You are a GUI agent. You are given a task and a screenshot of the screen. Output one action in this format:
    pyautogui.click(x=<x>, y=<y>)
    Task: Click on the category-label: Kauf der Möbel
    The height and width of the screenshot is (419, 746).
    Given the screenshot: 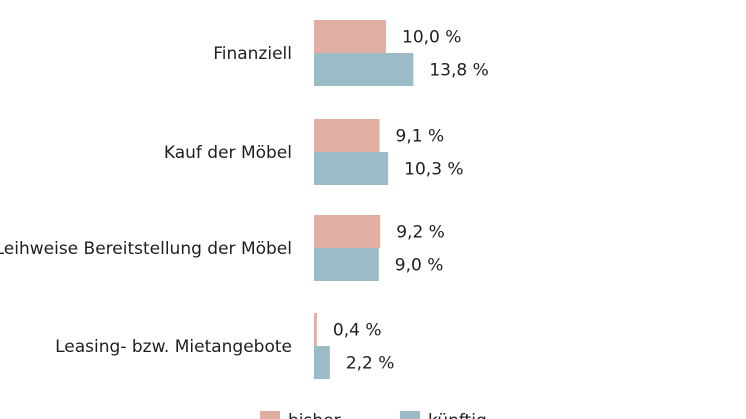 What is the action you would take?
    pyautogui.click(x=228, y=153)
    